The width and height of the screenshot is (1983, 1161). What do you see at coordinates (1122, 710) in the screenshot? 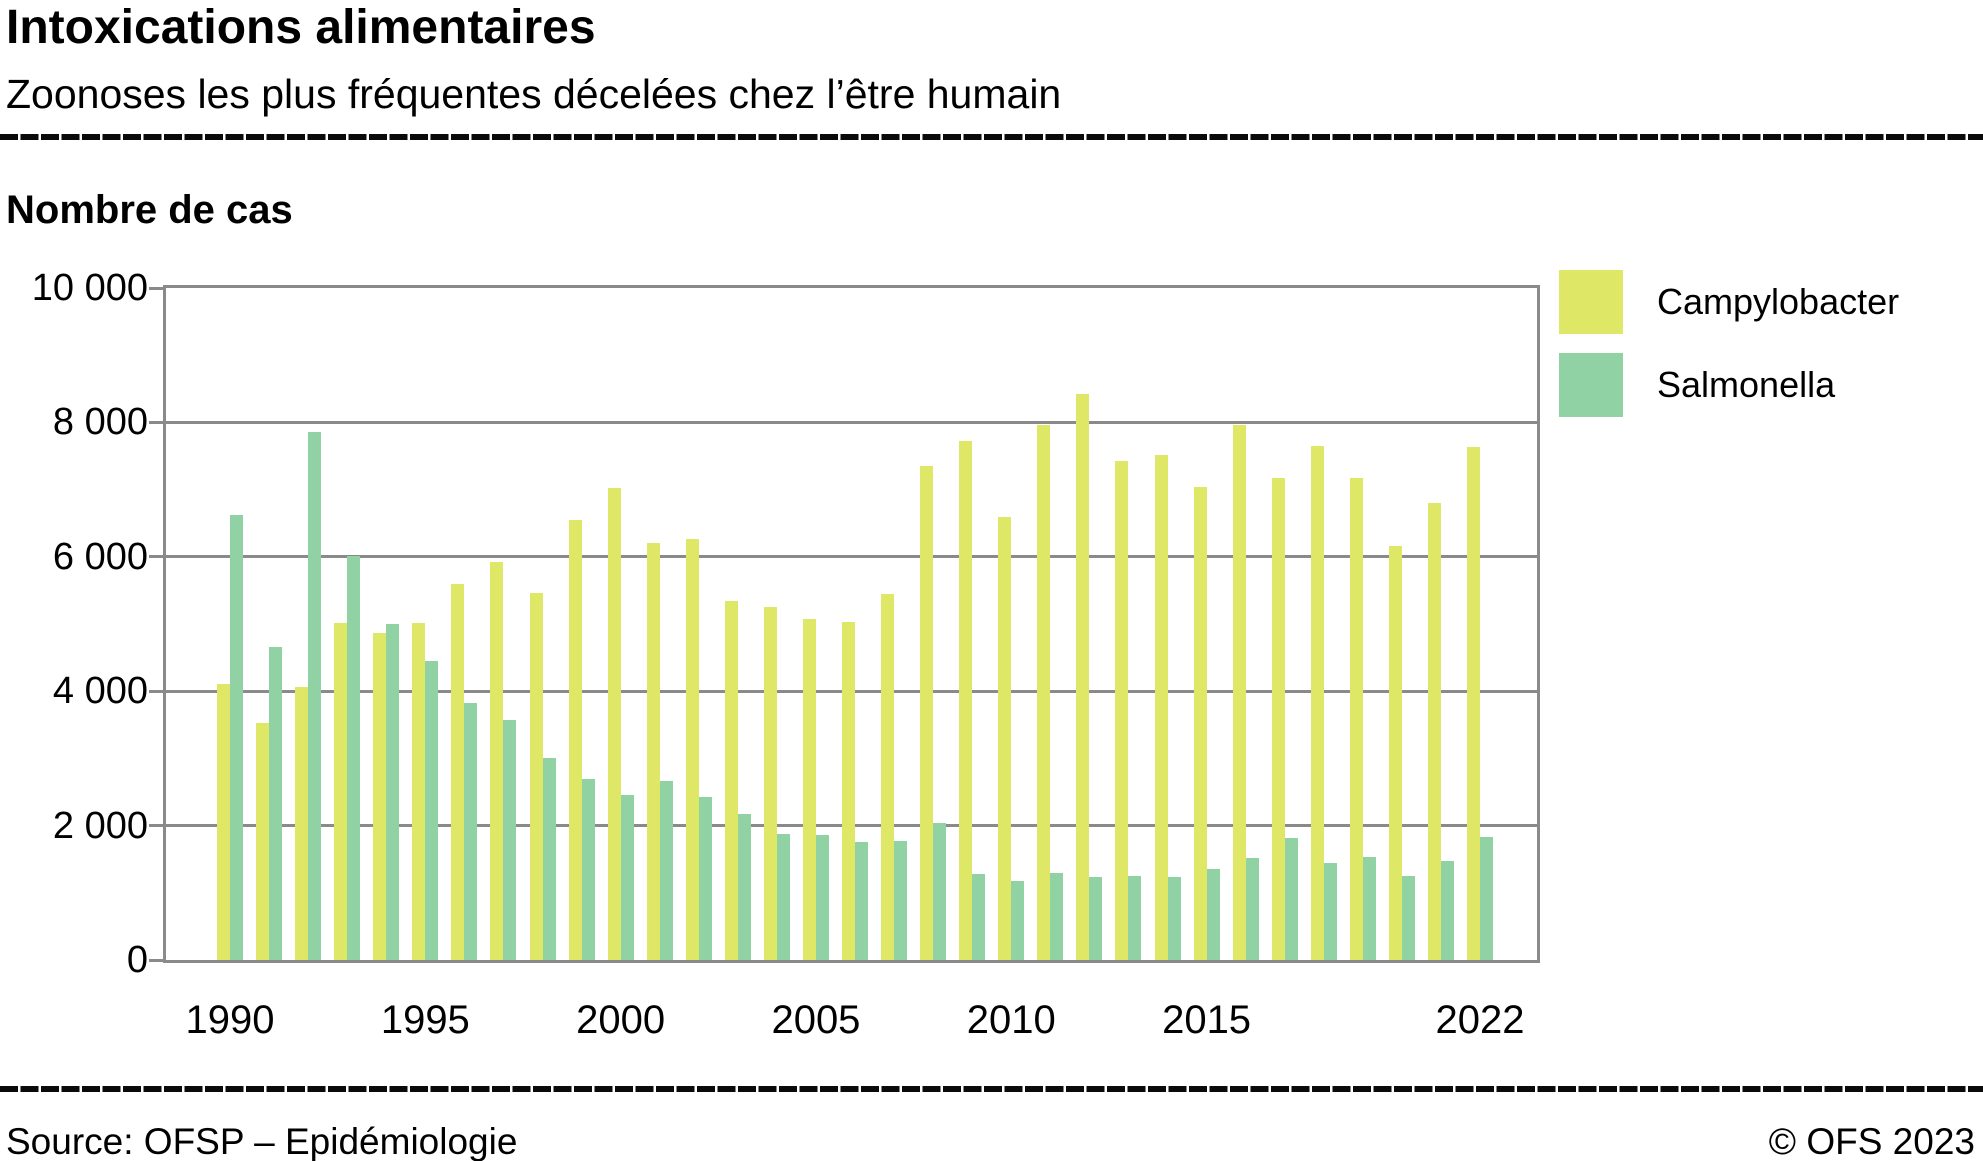
I see `bar-campylobacter-2013` at bounding box center [1122, 710].